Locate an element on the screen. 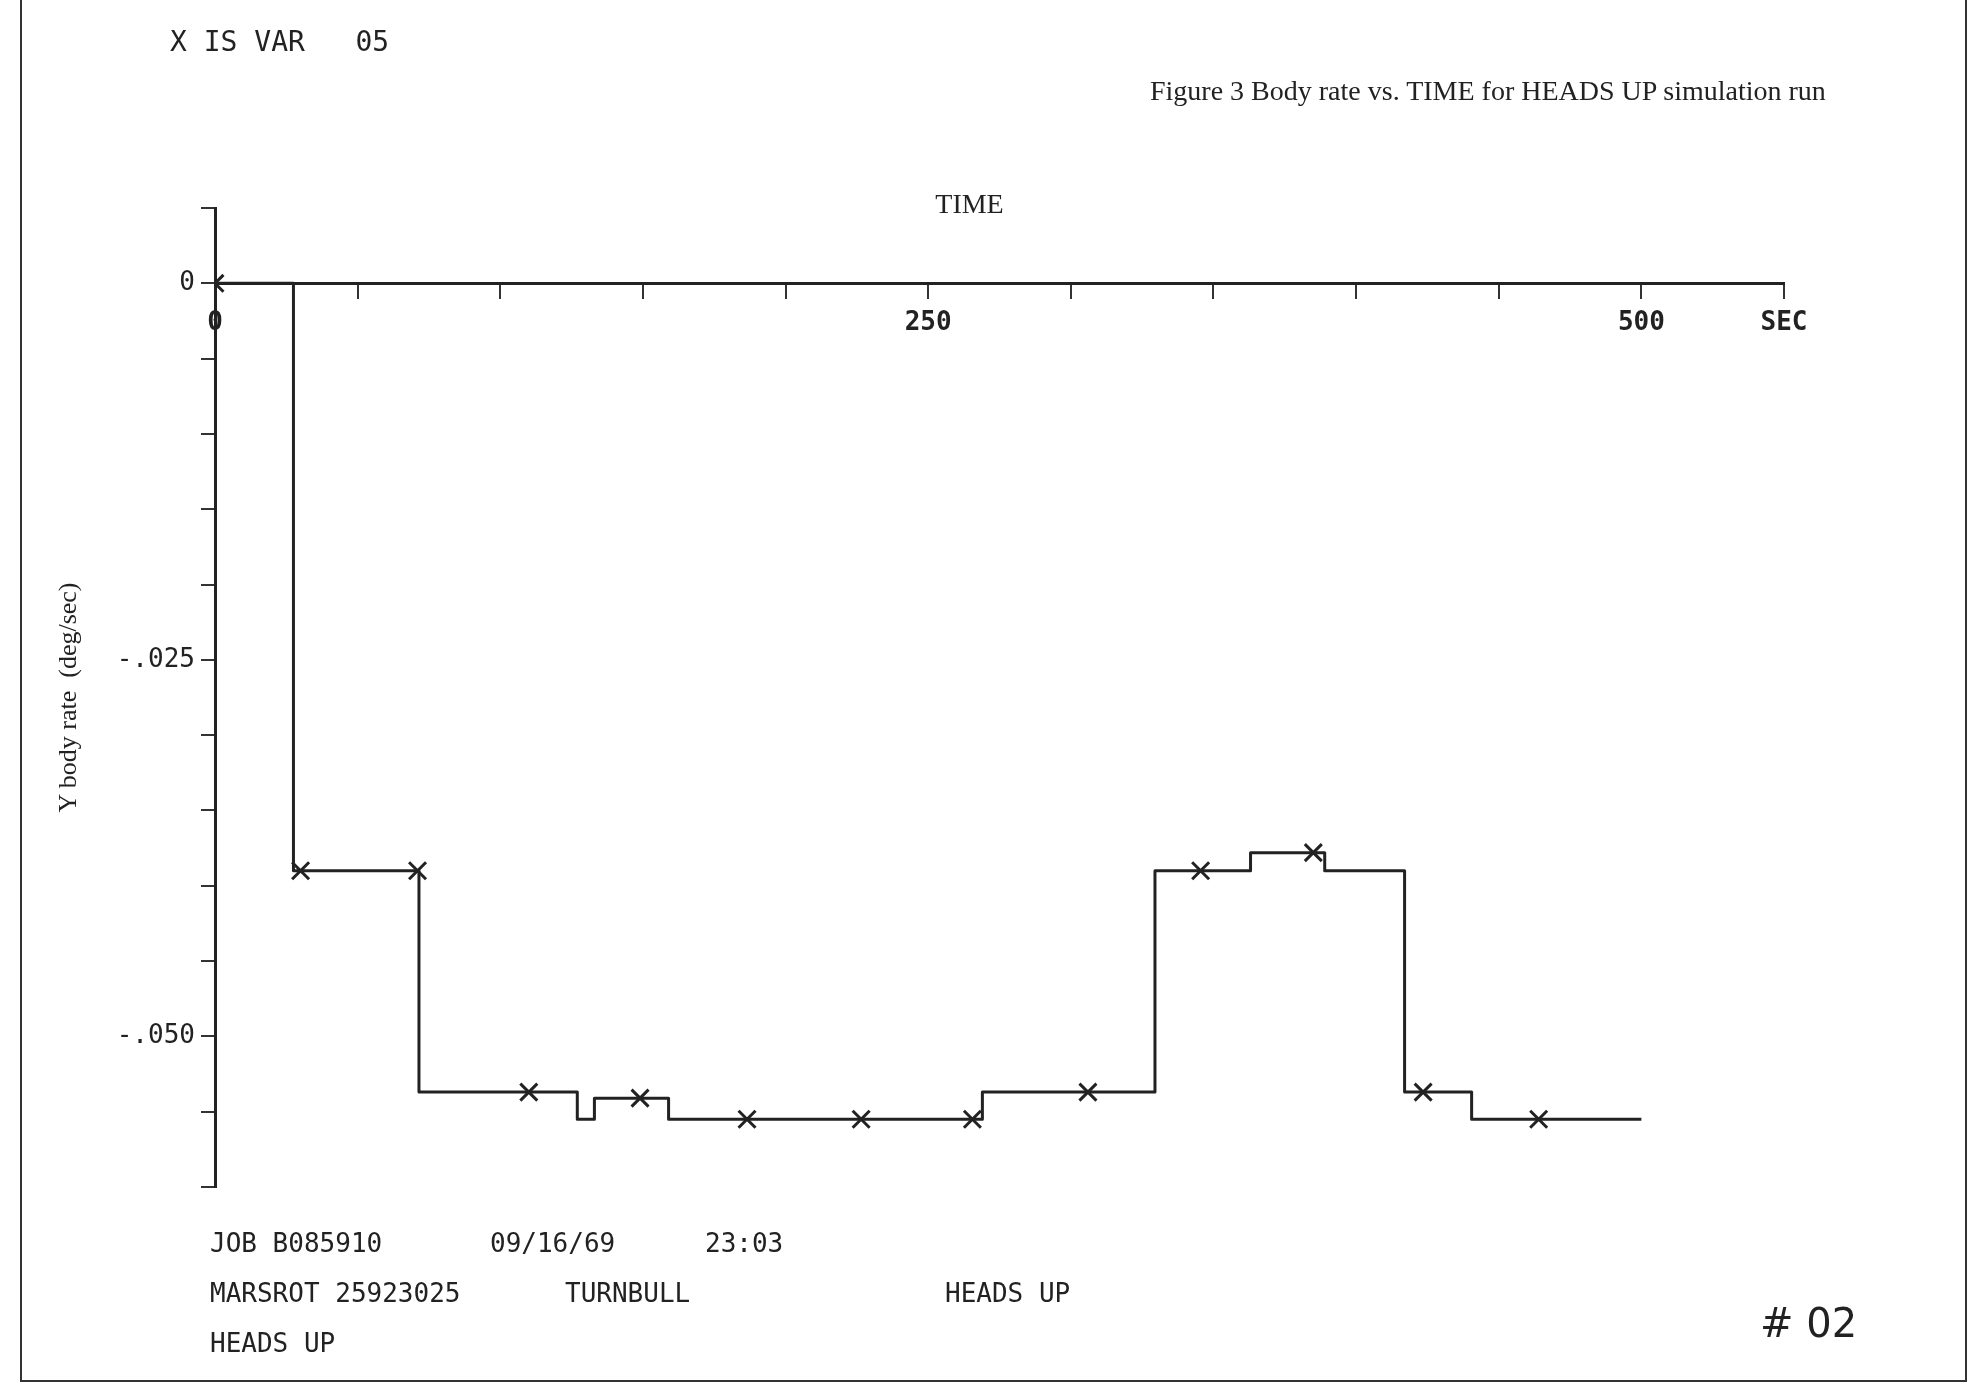  text: X IS VAR 05 is located at coordinates (280, 41).